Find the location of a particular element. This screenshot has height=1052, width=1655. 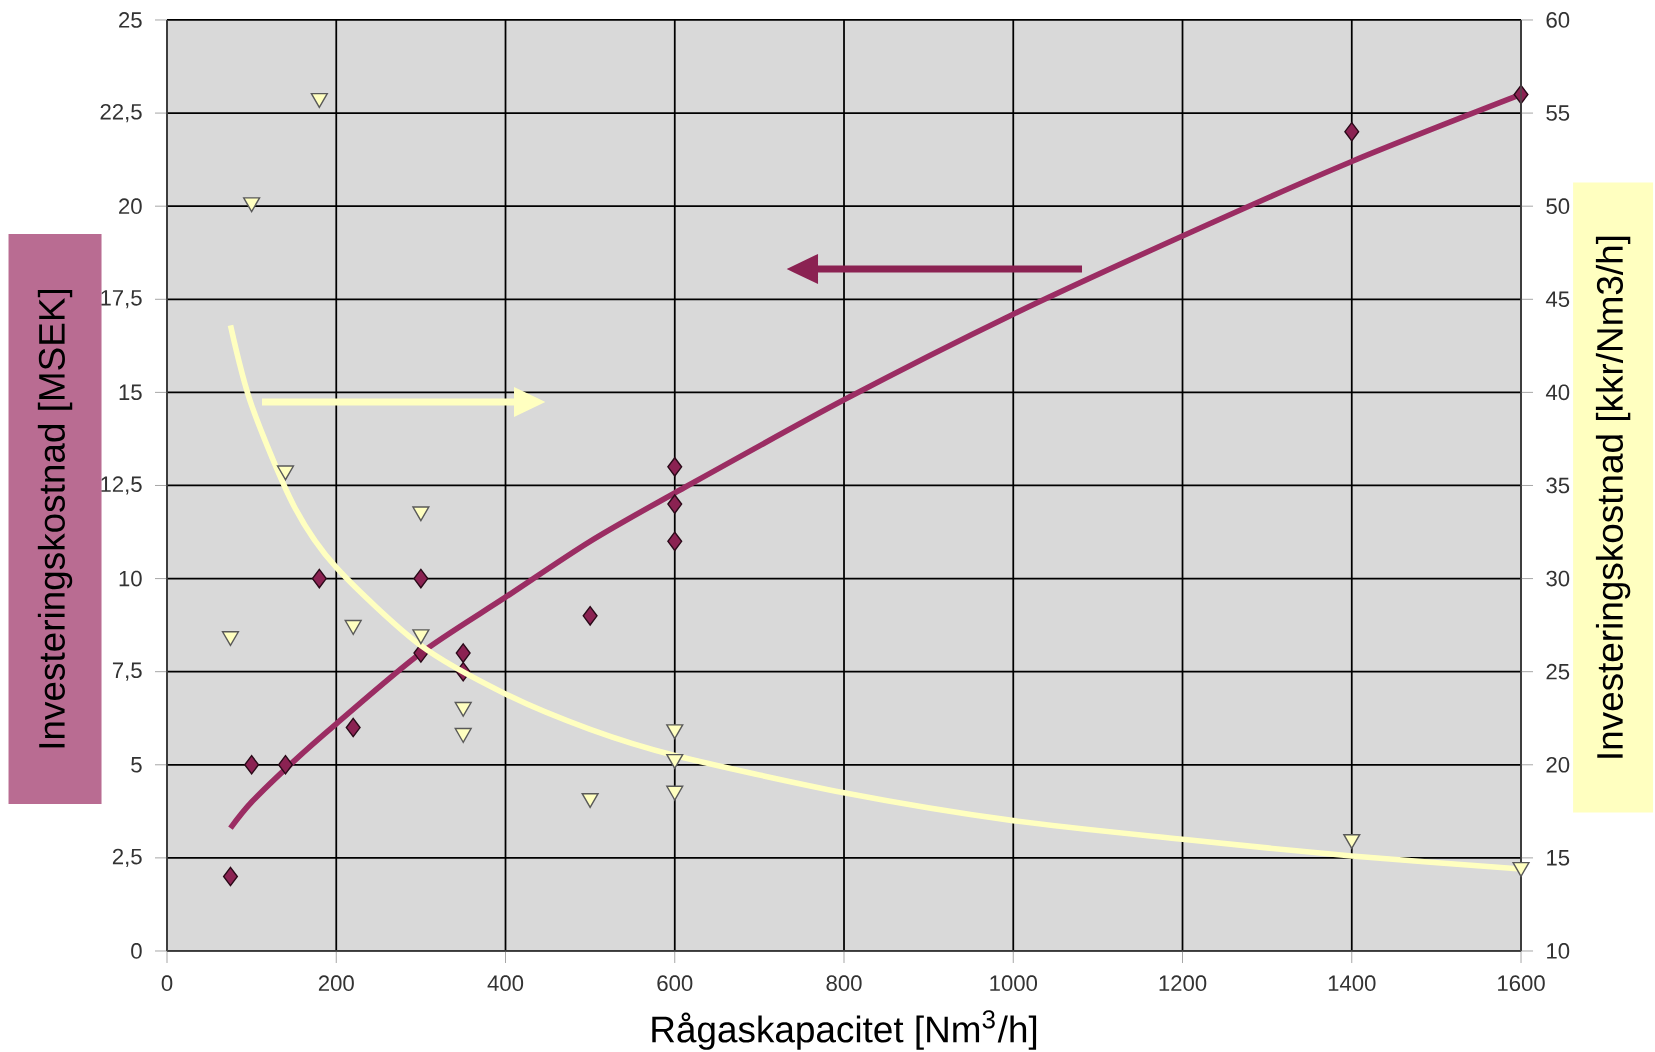

y2-tick-label: 35 is located at coordinates (1558, 485).